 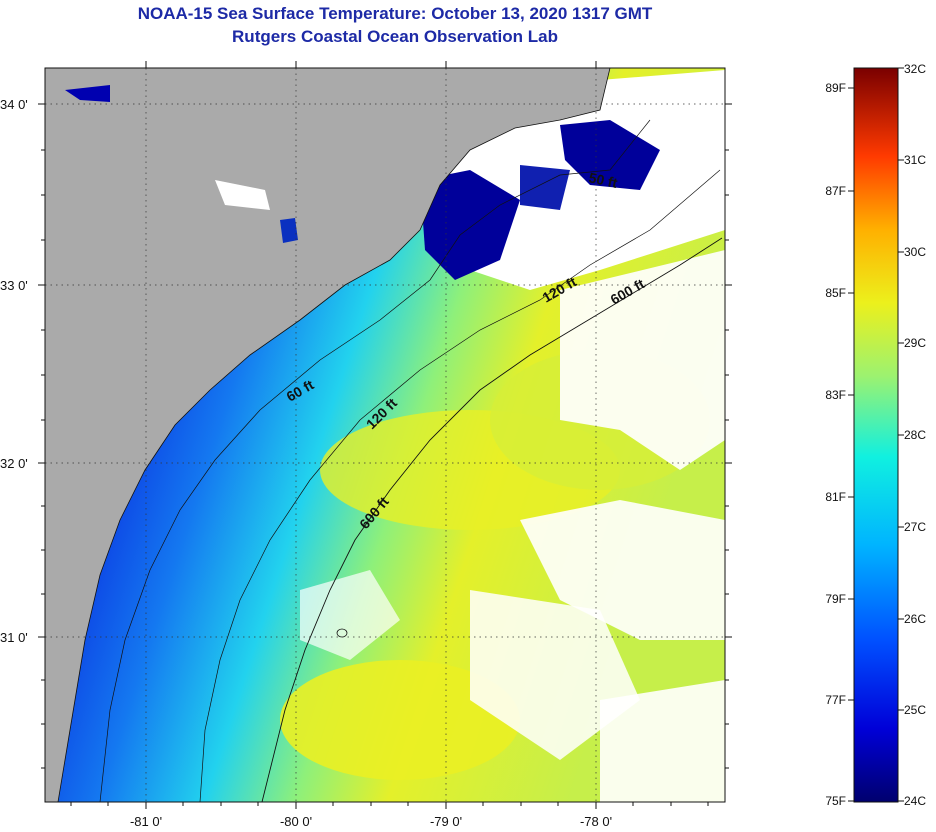 What do you see at coordinates (835, 395) in the screenshot?
I see `colorbar-f-label: 83F` at bounding box center [835, 395].